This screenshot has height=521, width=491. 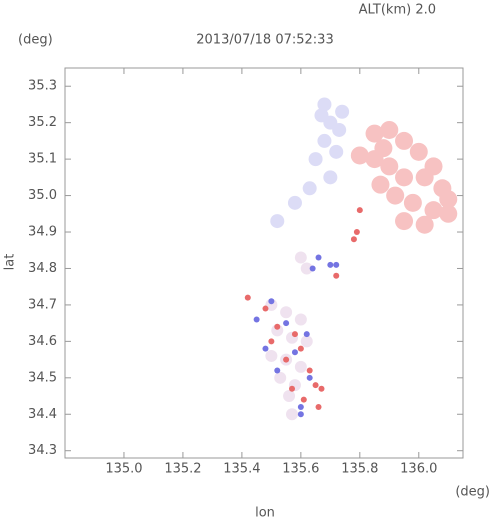 I want to click on x-tick-label: 135.6, so click(x=300, y=469).